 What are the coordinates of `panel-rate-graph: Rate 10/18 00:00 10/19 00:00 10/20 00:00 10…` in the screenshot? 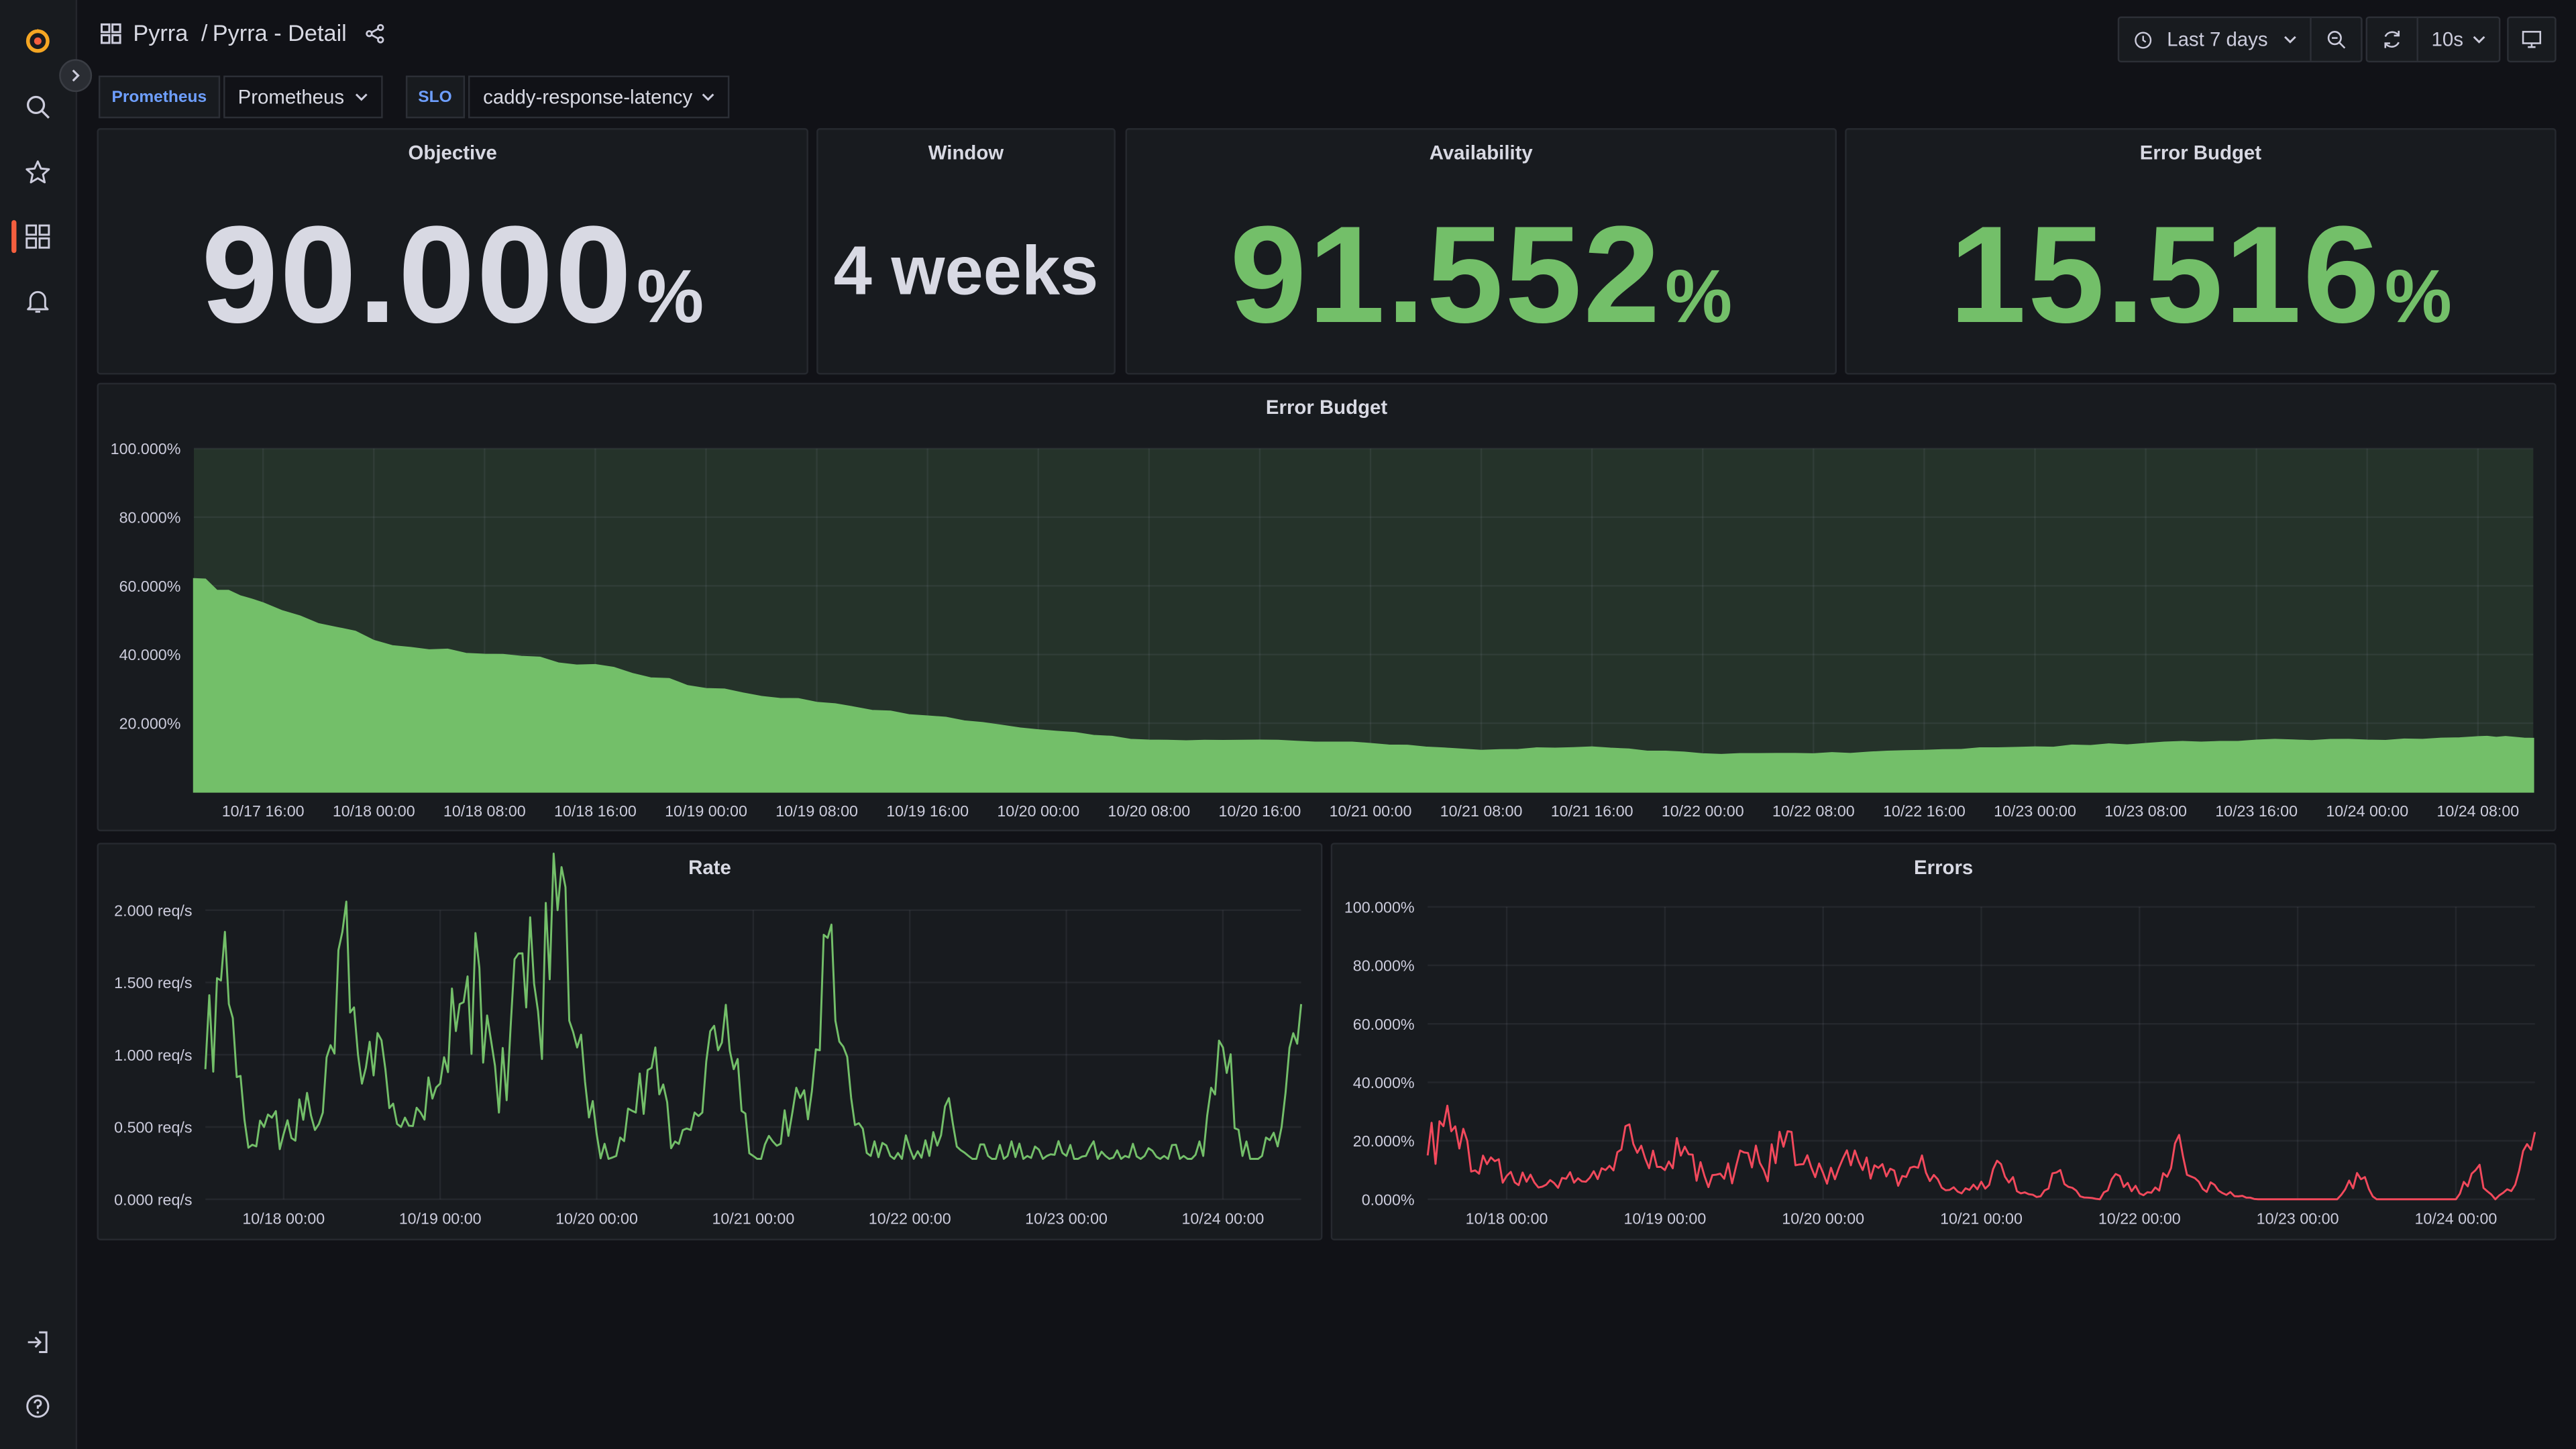 It's located at (710, 1041).